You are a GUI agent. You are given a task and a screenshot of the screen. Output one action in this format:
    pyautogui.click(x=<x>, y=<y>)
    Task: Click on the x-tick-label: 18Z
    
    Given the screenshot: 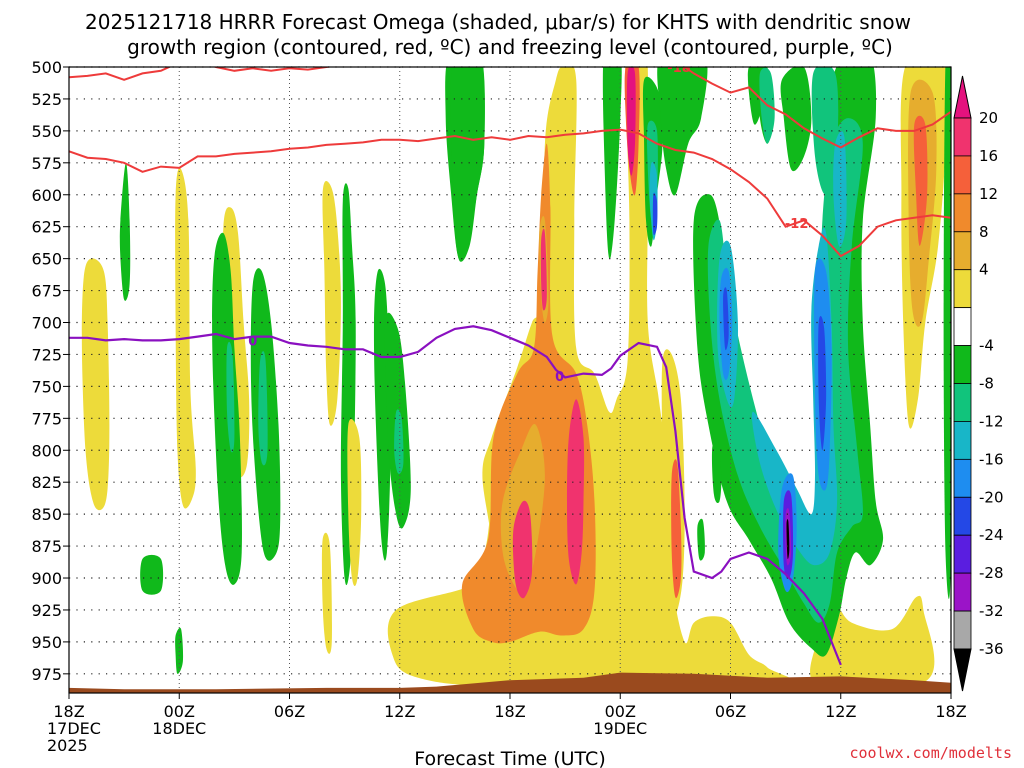 What is the action you would take?
    pyautogui.click(x=509, y=711)
    